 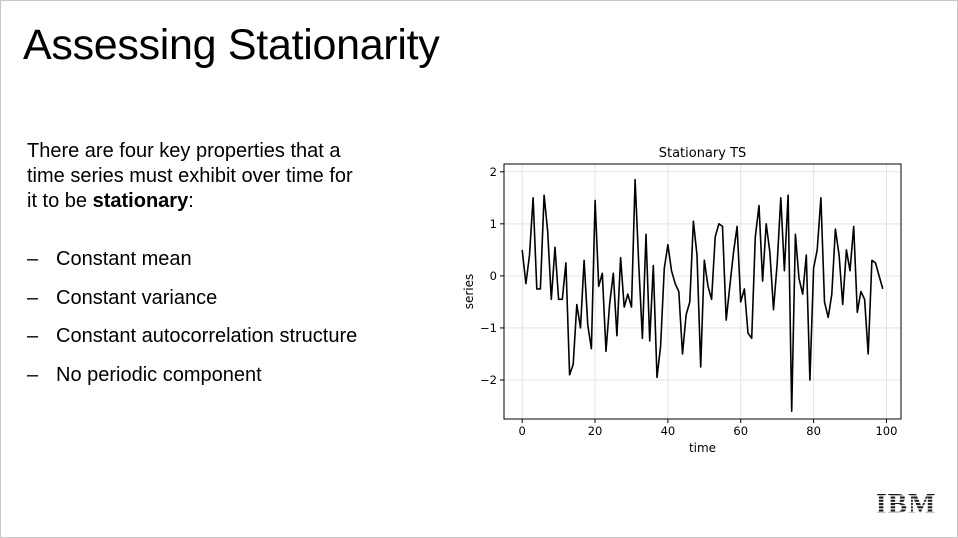 I want to click on y-tick-label: −2, so click(x=488, y=380).